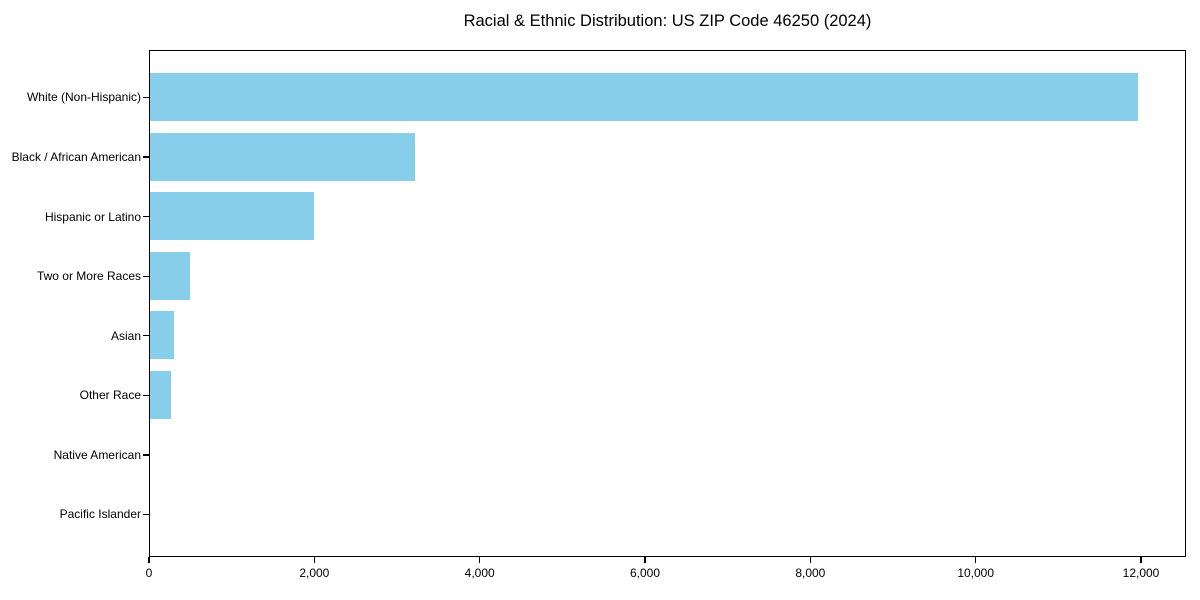 The width and height of the screenshot is (1200, 600). I want to click on y-tick-label: Two or More Races, so click(88, 276).